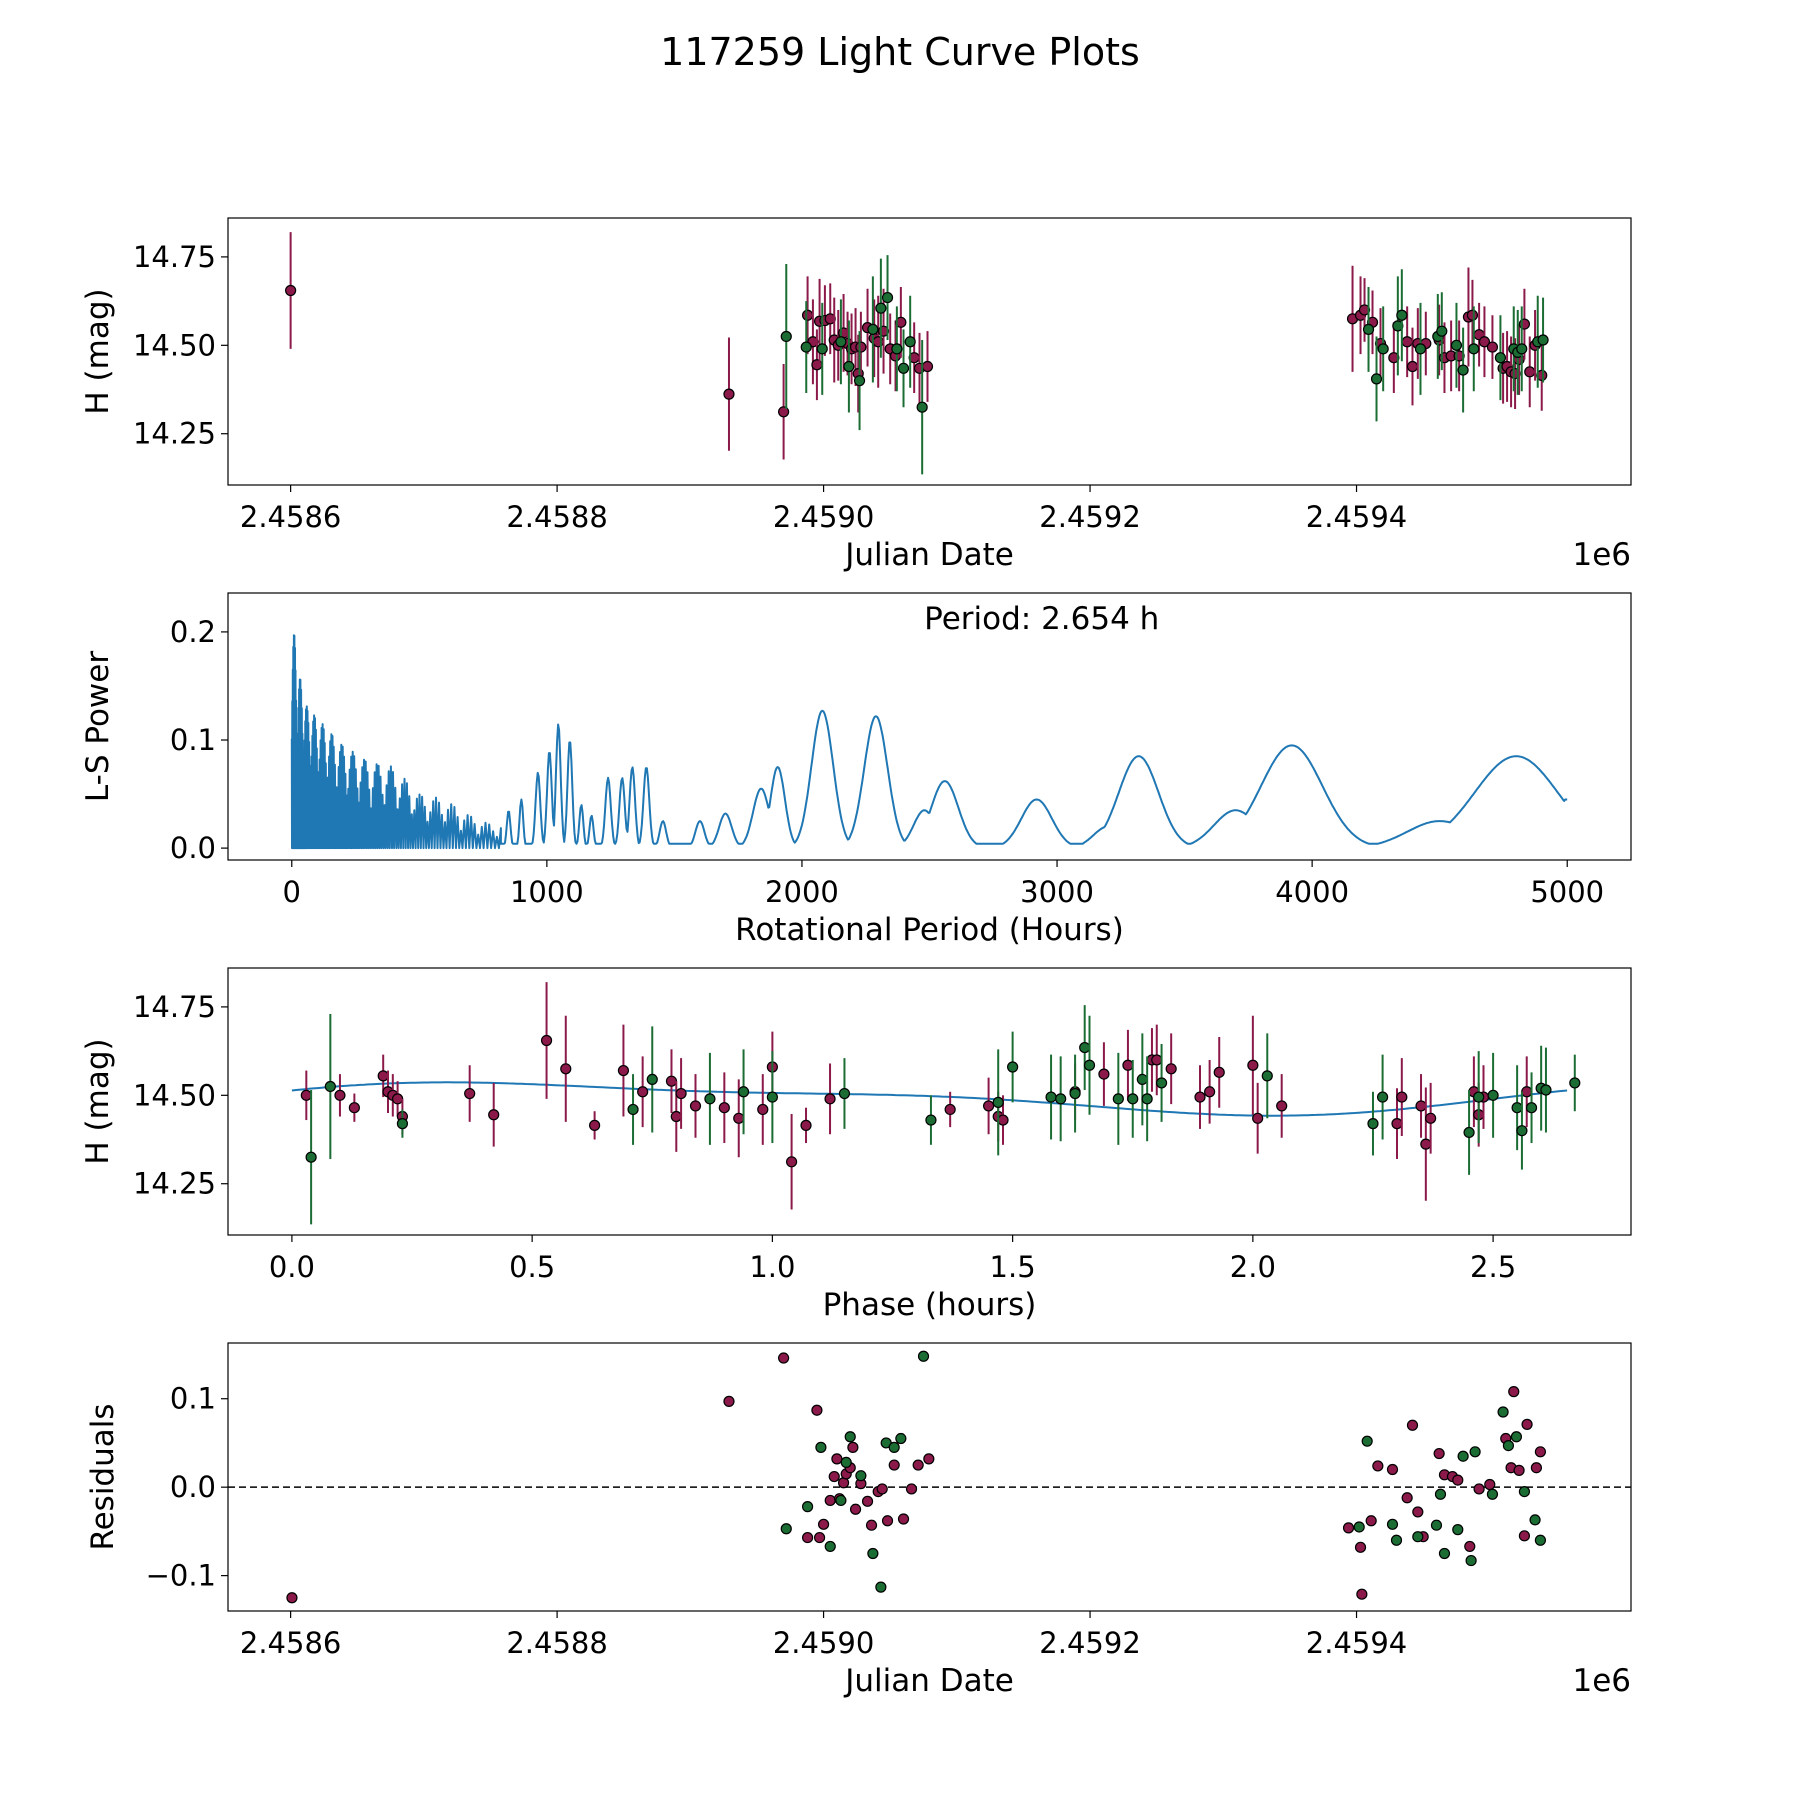  Describe the element at coordinates (1312, 892) in the screenshot. I see `x-tick-label: 4000` at that location.